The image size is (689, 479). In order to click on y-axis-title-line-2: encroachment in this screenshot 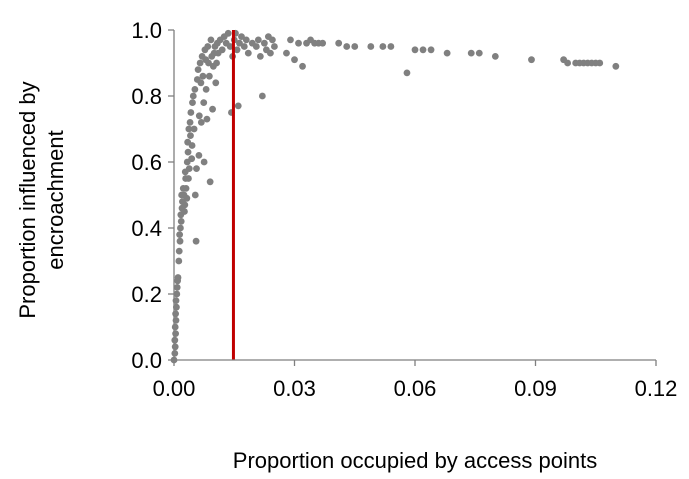, I will do `click(55, 199)`.